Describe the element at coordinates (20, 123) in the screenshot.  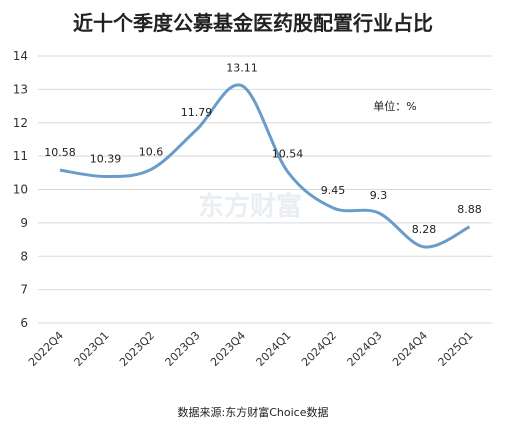
I see `y-tick-label: 12` at that location.